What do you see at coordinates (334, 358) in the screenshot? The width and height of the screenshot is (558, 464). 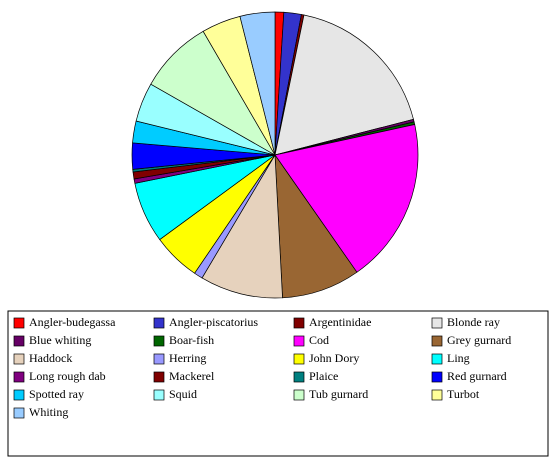 I see `legend-label: John Dory` at bounding box center [334, 358].